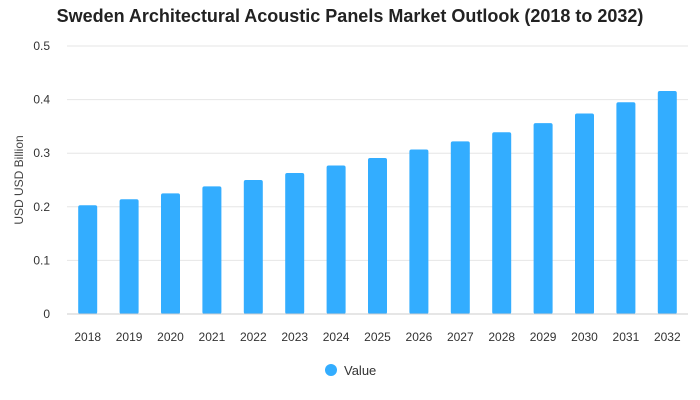 The image size is (700, 400). Describe the element at coordinates (419, 337) in the screenshot. I see `x-tick-label: 2026` at that location.